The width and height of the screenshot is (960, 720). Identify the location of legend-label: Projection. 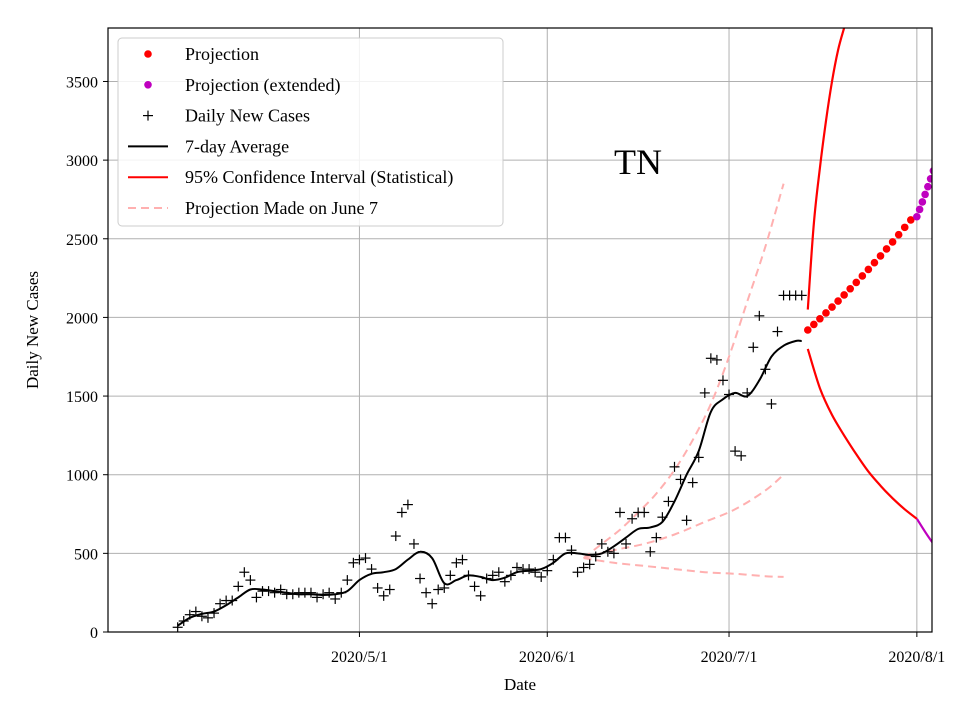
(222, 54).